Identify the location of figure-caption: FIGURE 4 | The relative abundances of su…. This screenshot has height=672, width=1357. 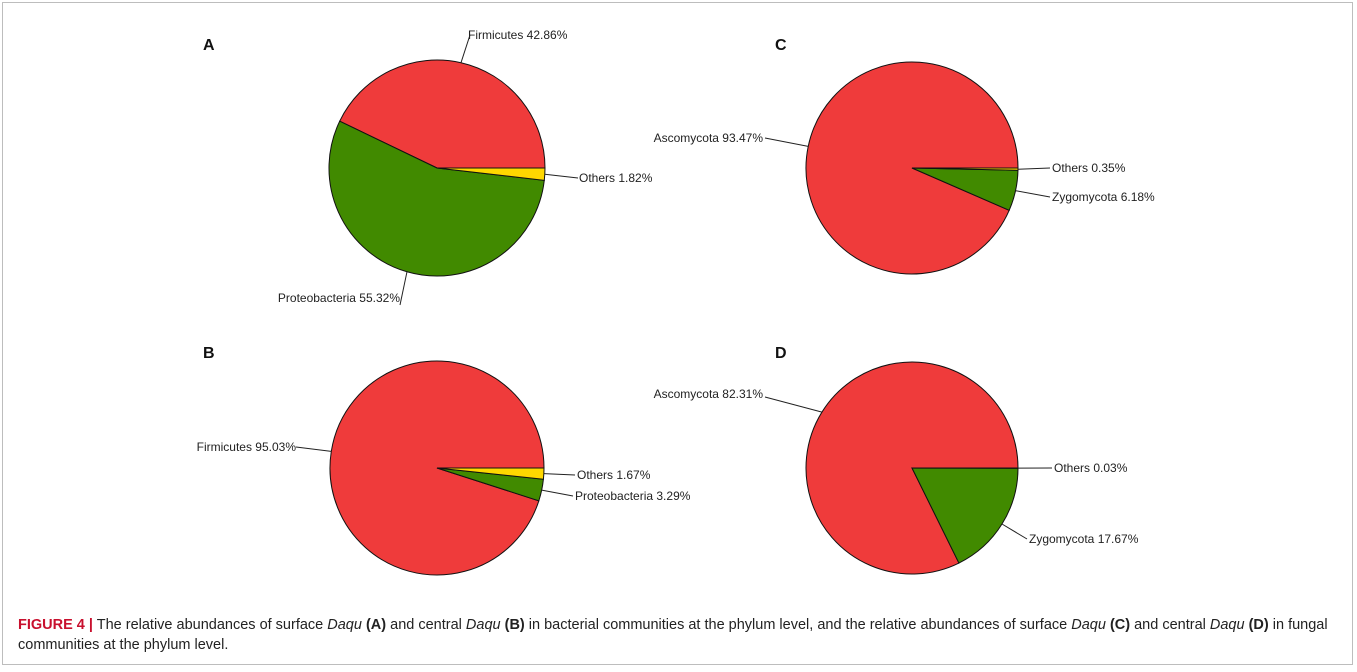
(673, 635).